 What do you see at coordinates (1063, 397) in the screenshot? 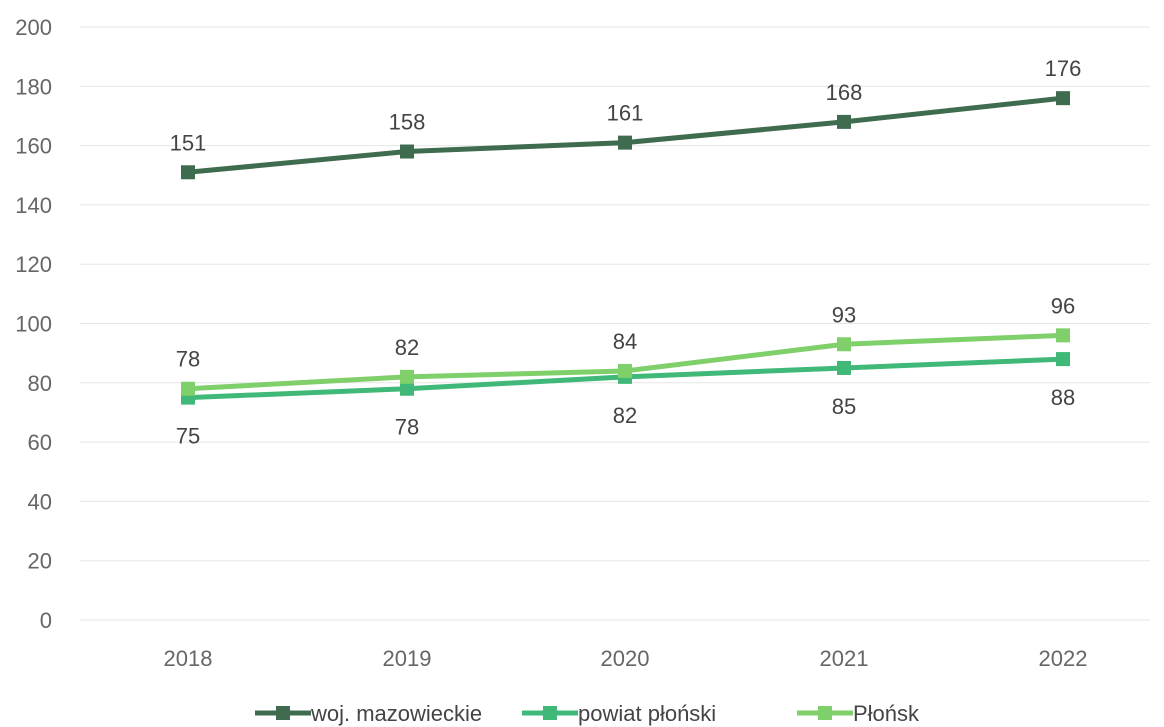
I see `data-label: 88` at bounding box center [1063, 397].